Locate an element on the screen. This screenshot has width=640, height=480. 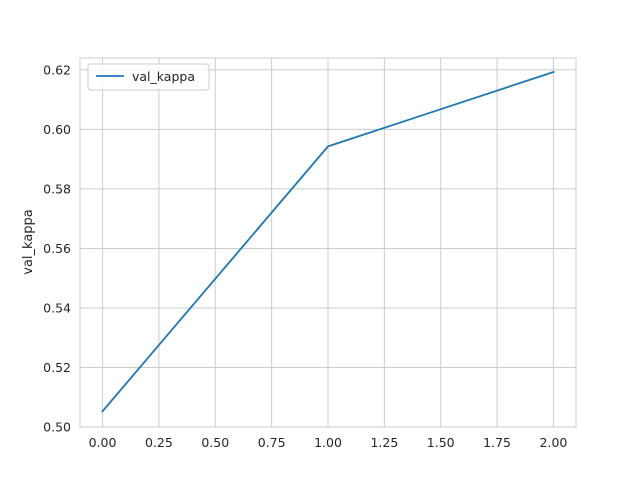
x-tick-label: 1.00 is located at coordinates (328, 442).